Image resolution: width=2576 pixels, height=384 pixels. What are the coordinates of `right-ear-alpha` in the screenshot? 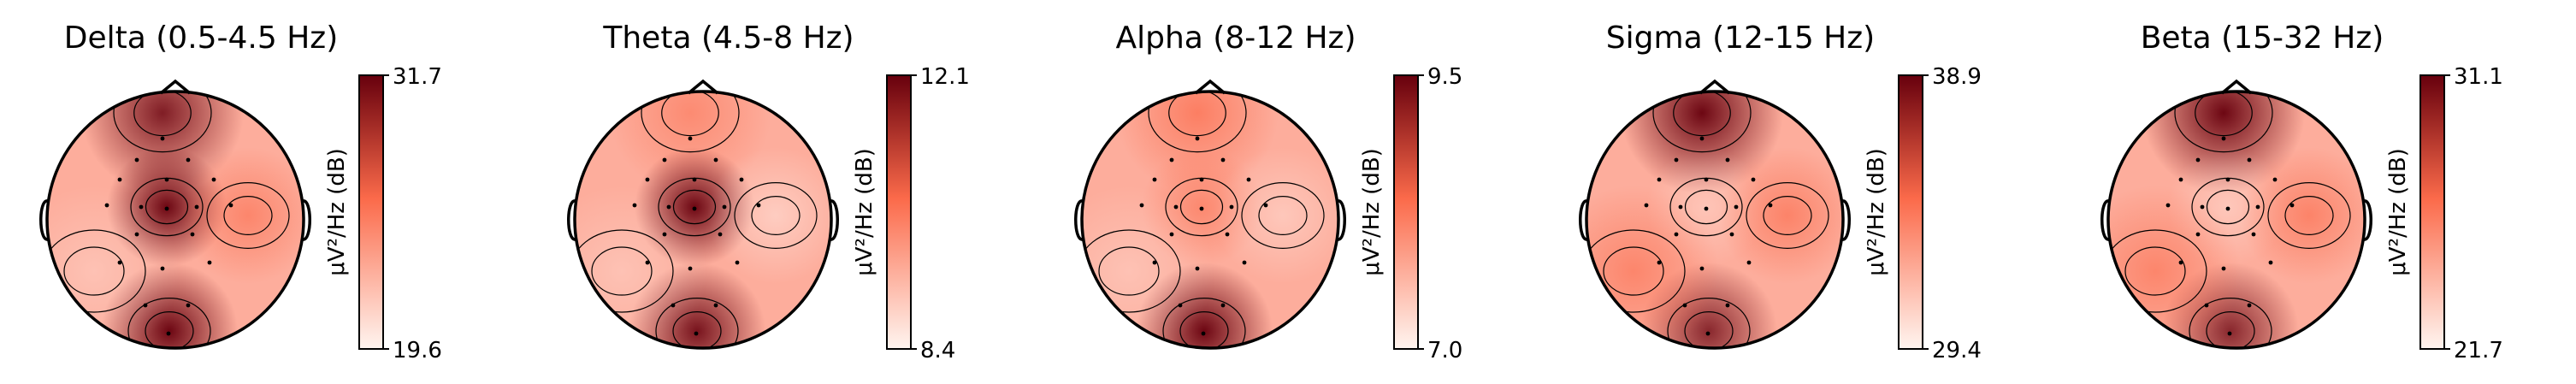 It's located at (1341, 220).